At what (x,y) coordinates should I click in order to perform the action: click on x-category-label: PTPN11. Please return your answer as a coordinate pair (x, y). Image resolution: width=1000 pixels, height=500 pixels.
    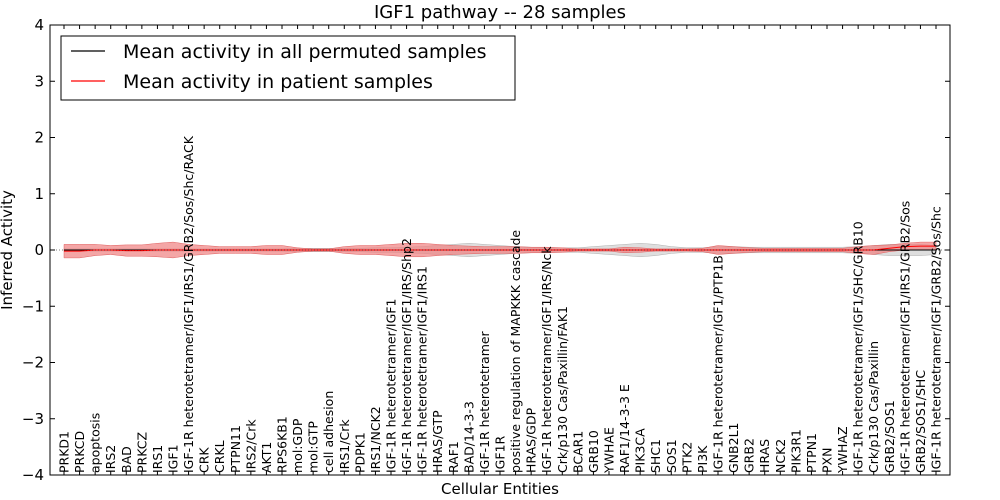
    Looking at the image, I should click on (235, 449).